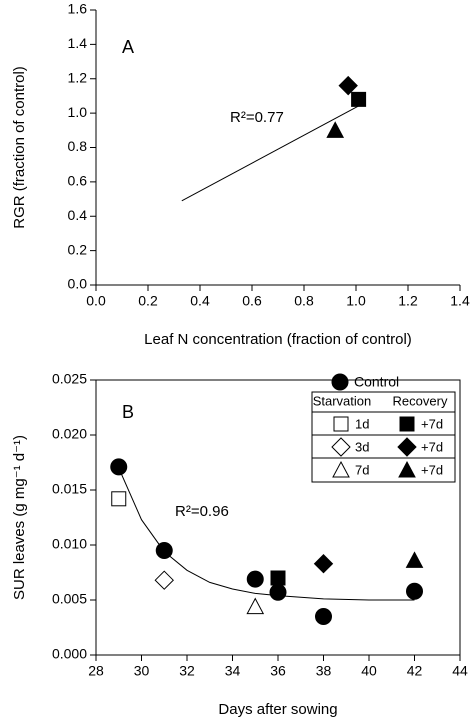  I want to click on legend-label: 1d, so click(362, 423).